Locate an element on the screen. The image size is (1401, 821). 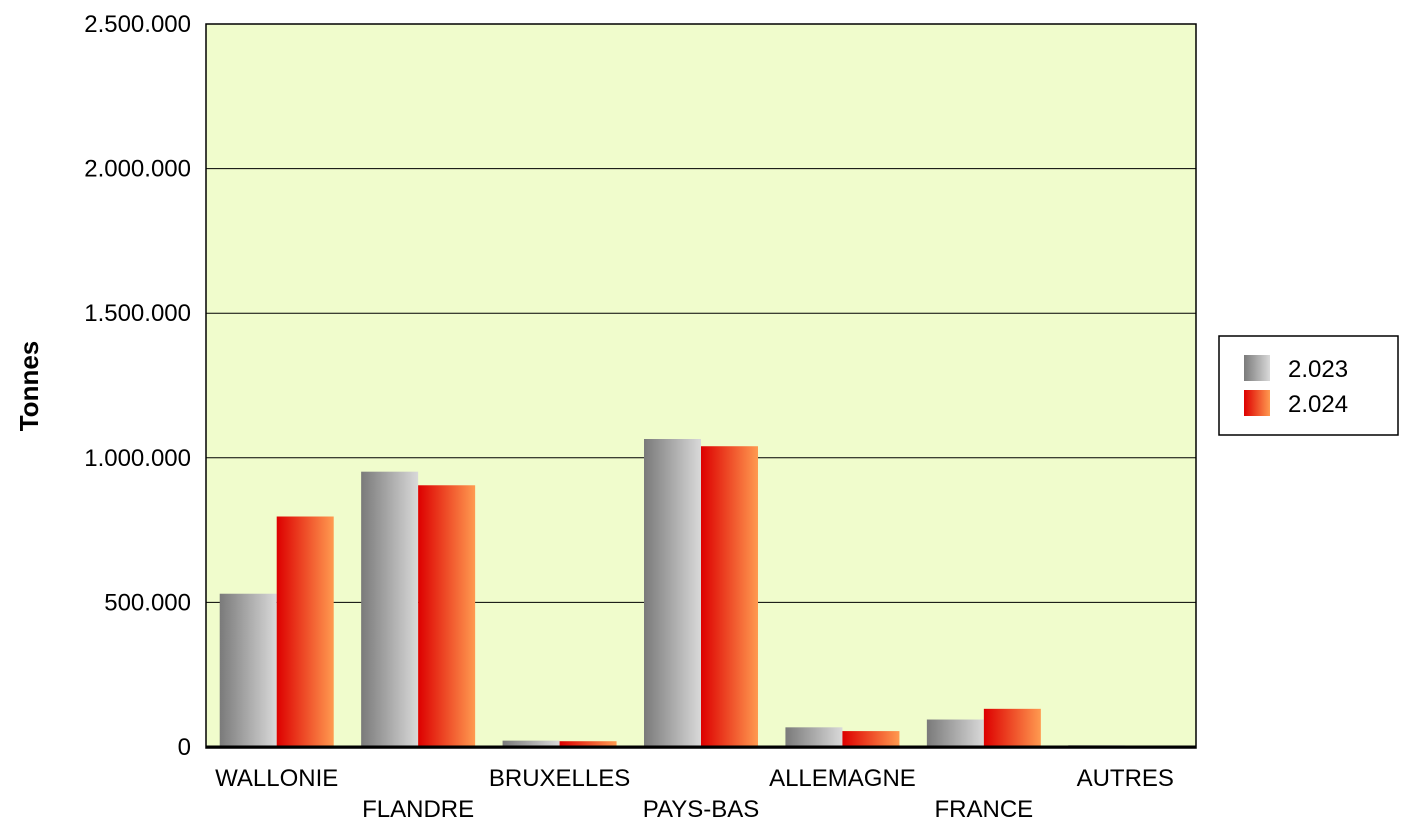
x-tick-label: FLANDRE is located at coordinates (418, 808).